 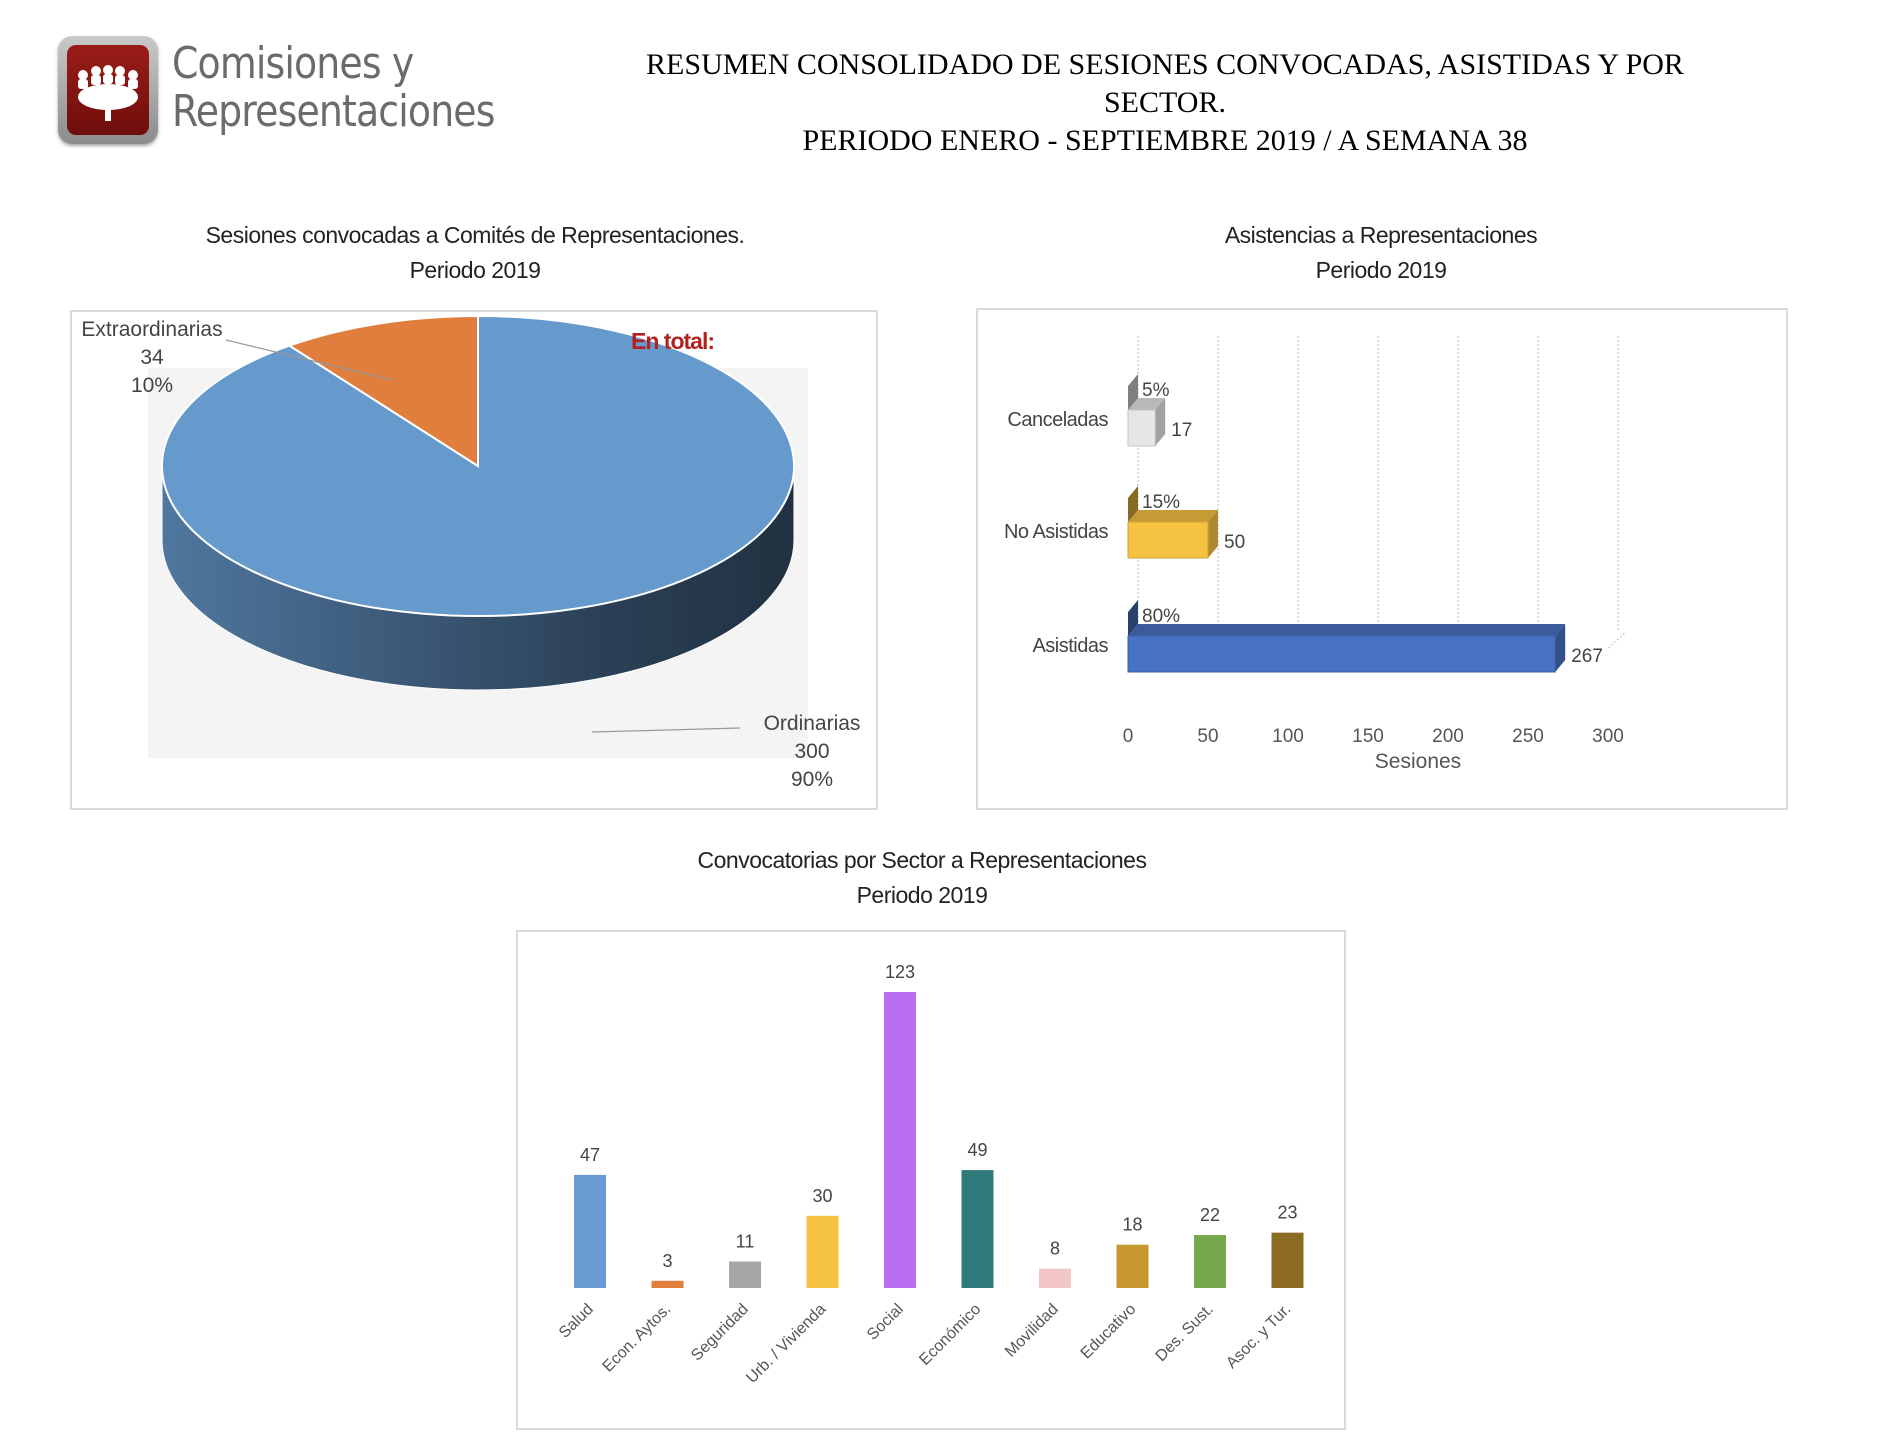 I want to click on sector-value-label: 23, so click(x=1287, y=1213).